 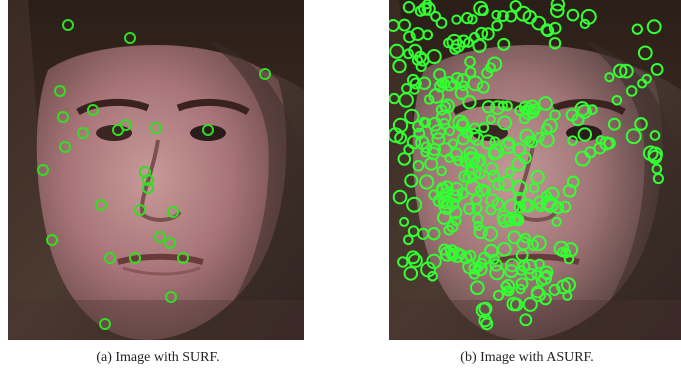 I want to click on caption-asurf: (b) Image with ASURF., so click(x=527, y=357).